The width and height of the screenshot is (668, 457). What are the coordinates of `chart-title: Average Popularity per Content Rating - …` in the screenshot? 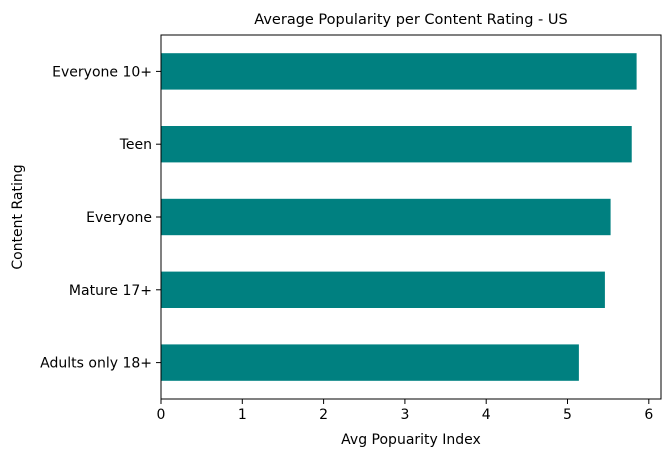 It's located at (410, 20).